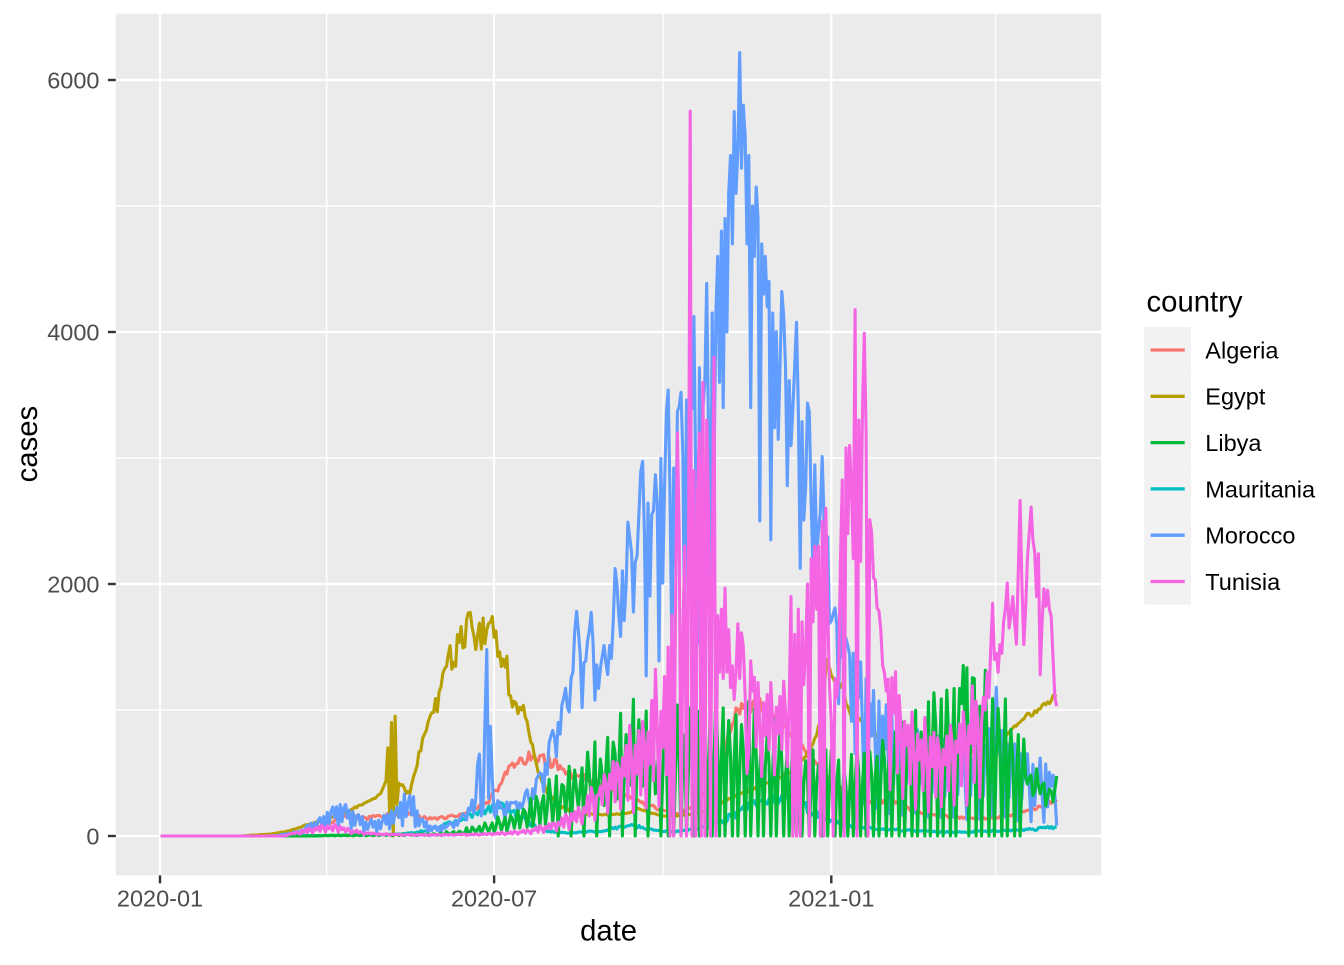 This screenshot has width=1344, height=965. I want to click on svg-text: 0, so click(92, 836).